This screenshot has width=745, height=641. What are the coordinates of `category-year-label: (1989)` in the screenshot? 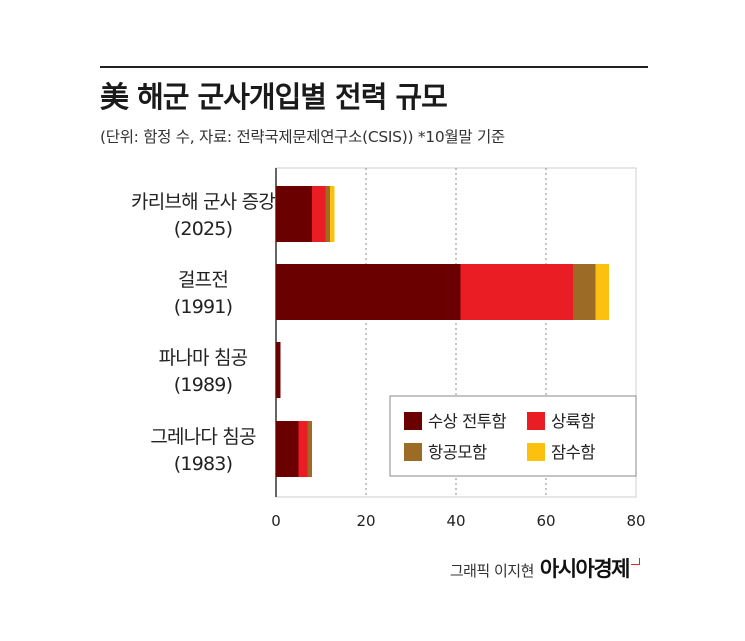 It's located at (203, 385).